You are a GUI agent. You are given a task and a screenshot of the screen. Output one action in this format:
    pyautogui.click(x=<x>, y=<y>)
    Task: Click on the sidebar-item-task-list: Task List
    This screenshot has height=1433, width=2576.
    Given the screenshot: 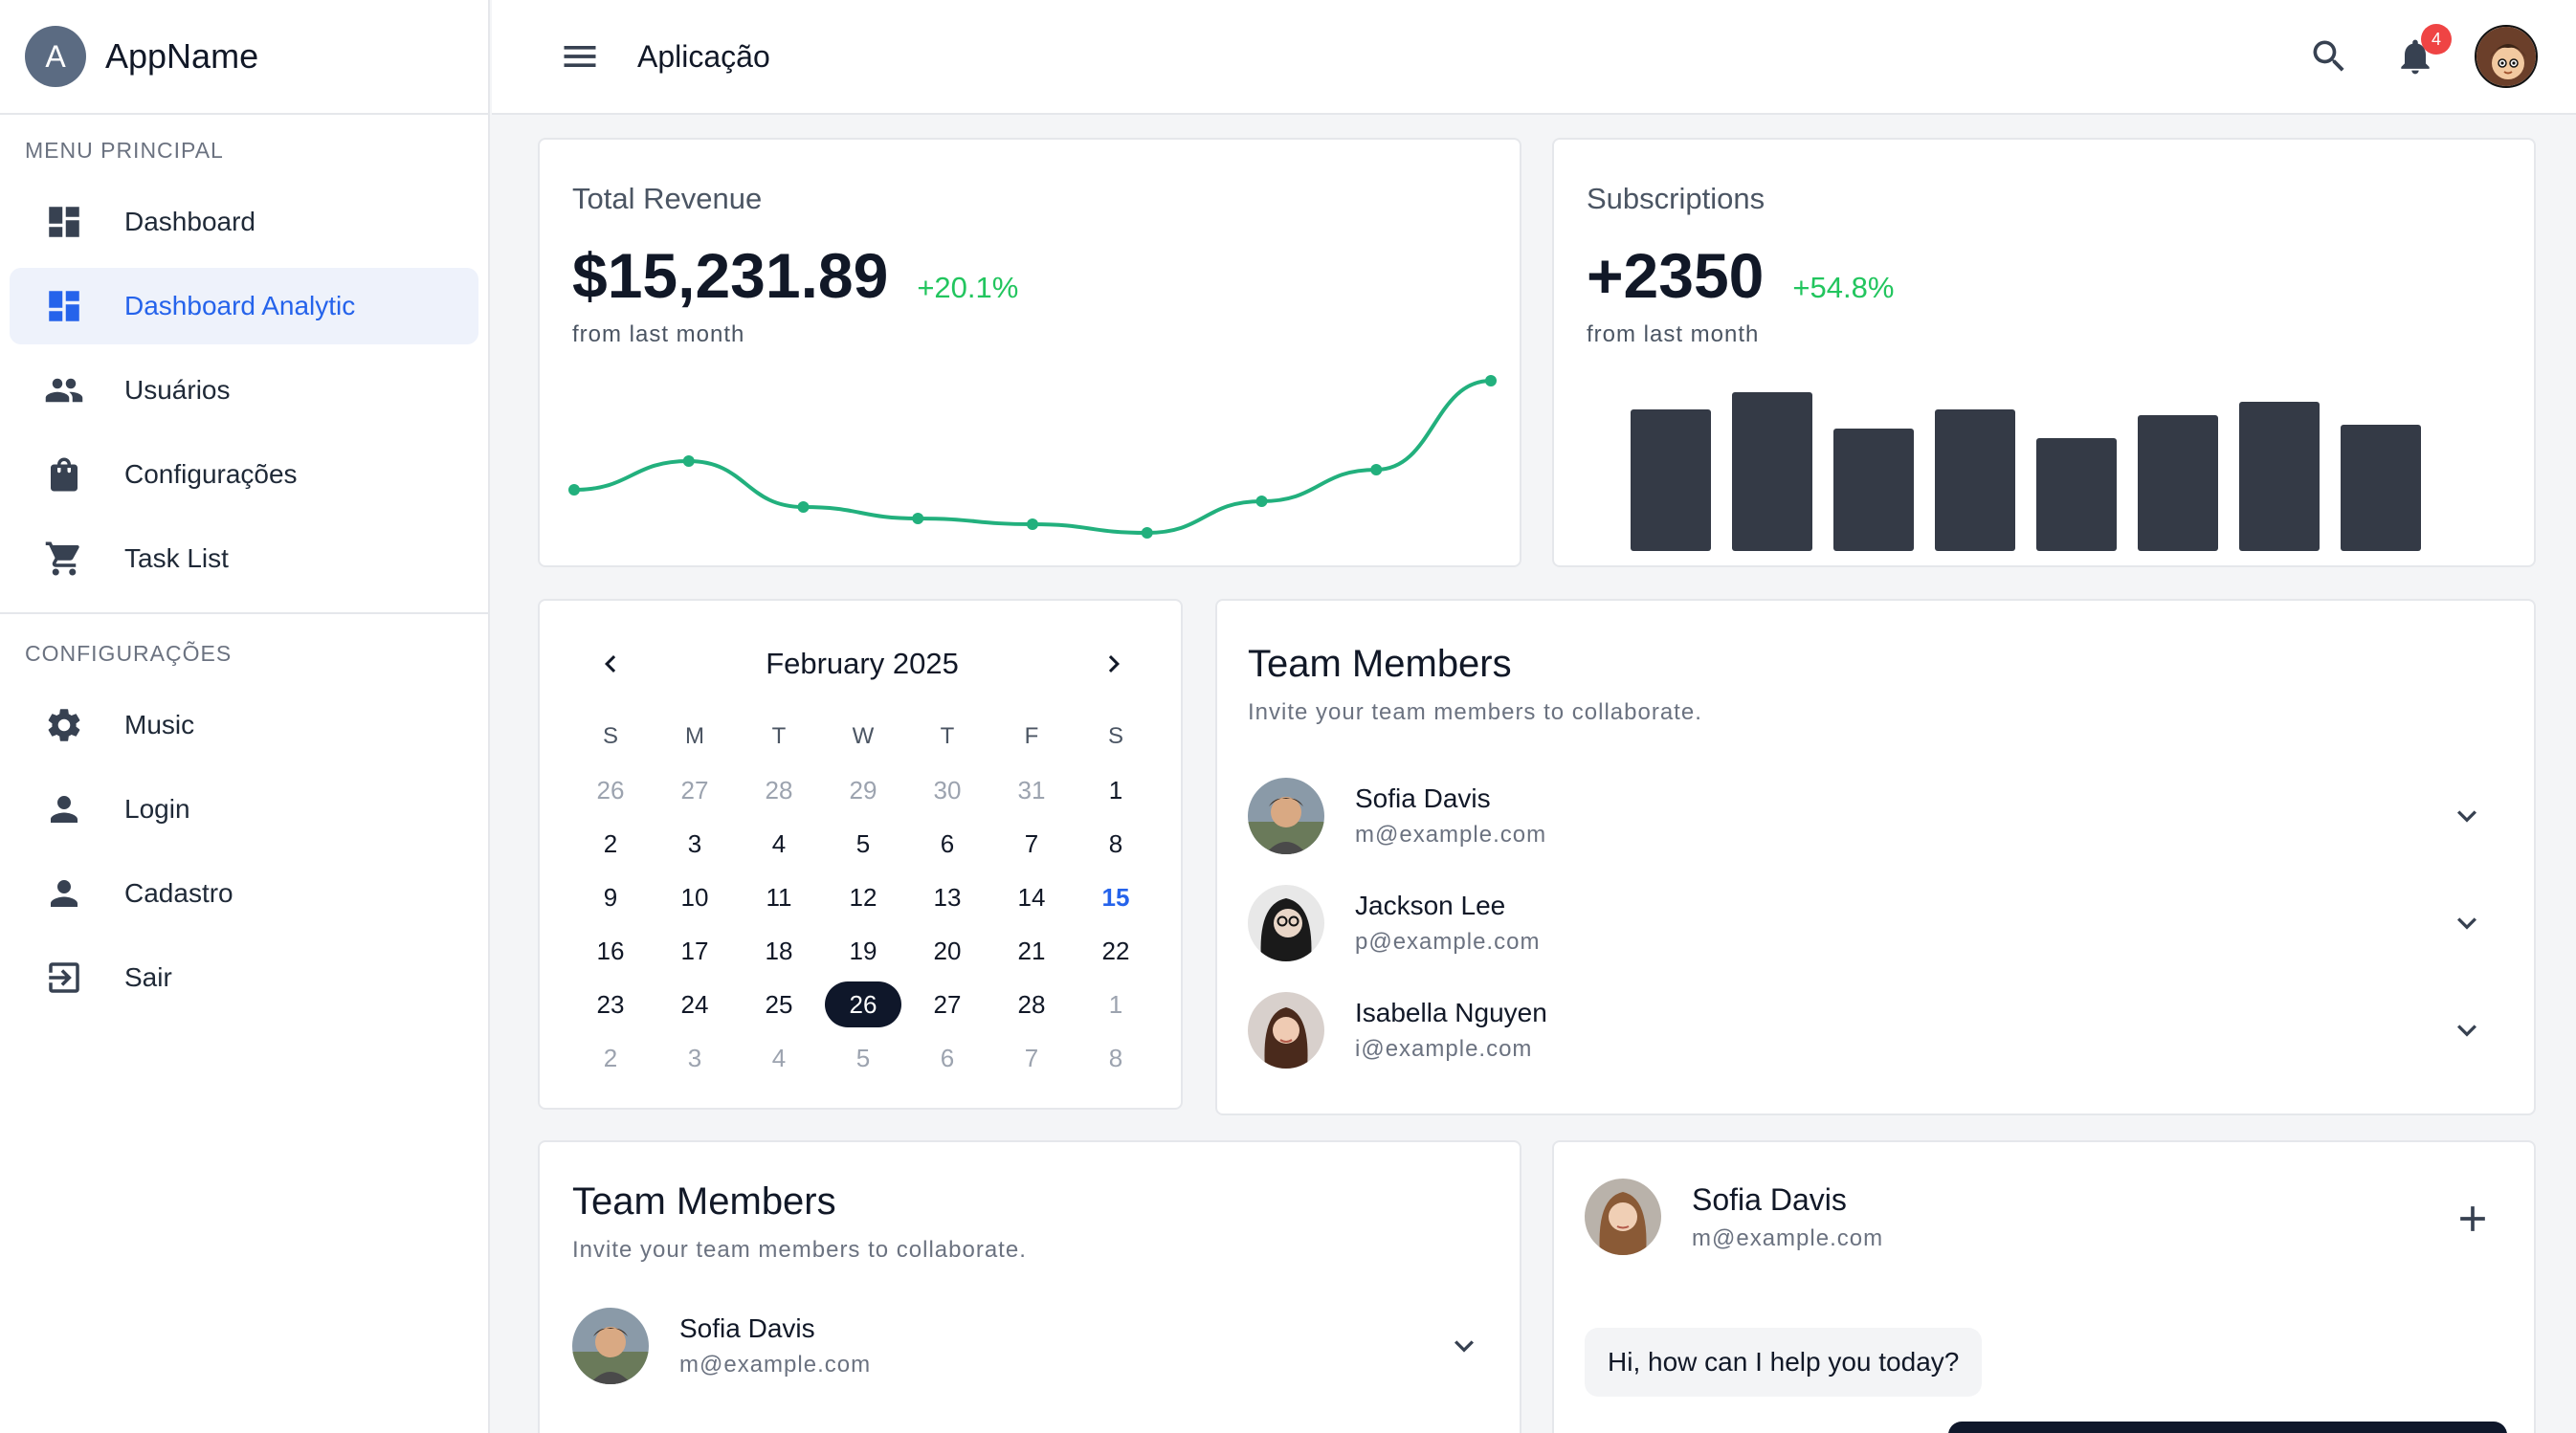 What is the action you would take?
    pyautogui.click(x=244, y=558)
    